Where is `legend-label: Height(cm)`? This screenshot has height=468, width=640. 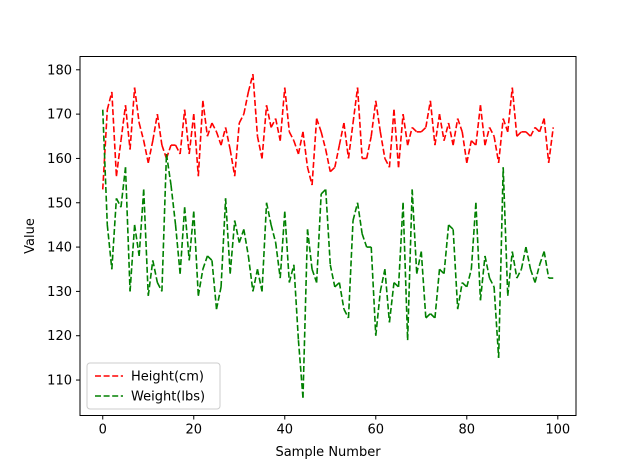
legend-label: Height(cm) is located at coordinates (167, 377).